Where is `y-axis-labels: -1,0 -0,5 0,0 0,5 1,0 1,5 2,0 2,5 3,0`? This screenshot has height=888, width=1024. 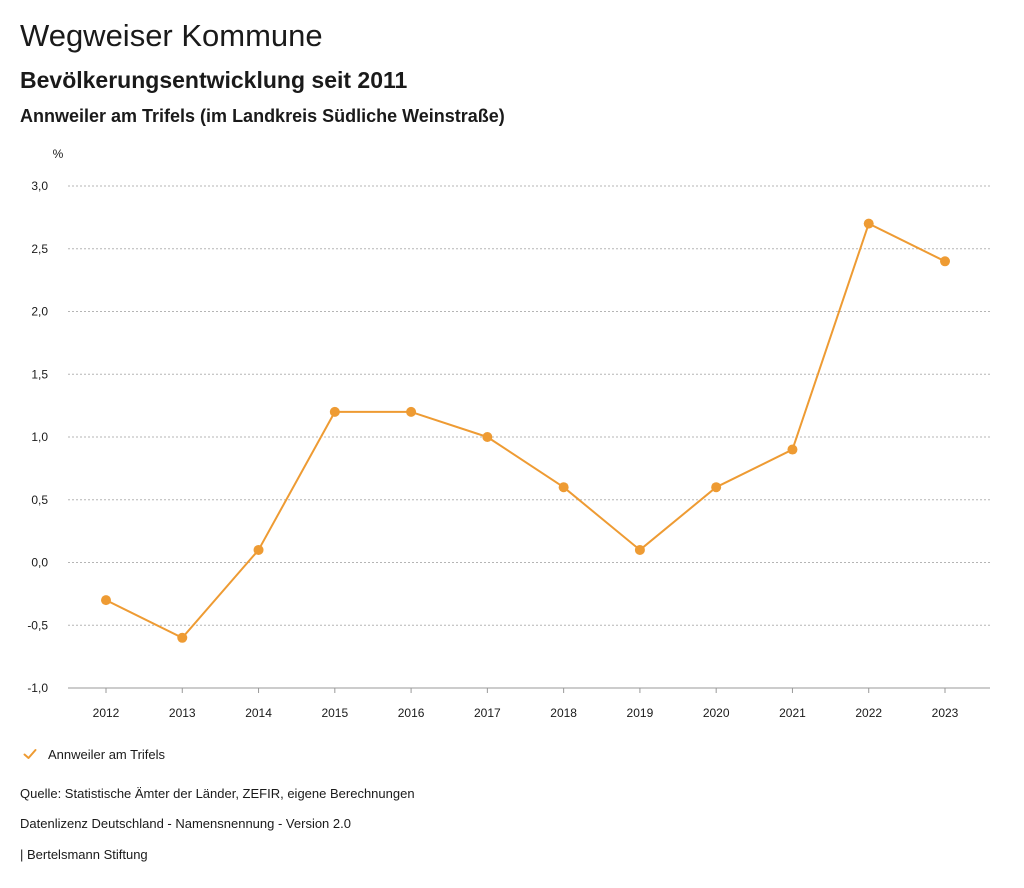 y-axis-labels: -1,0 -0,5 0,0 0,5 1,0 1,5 2,0 2,5 3,0 is located at coordinates (37, 437).